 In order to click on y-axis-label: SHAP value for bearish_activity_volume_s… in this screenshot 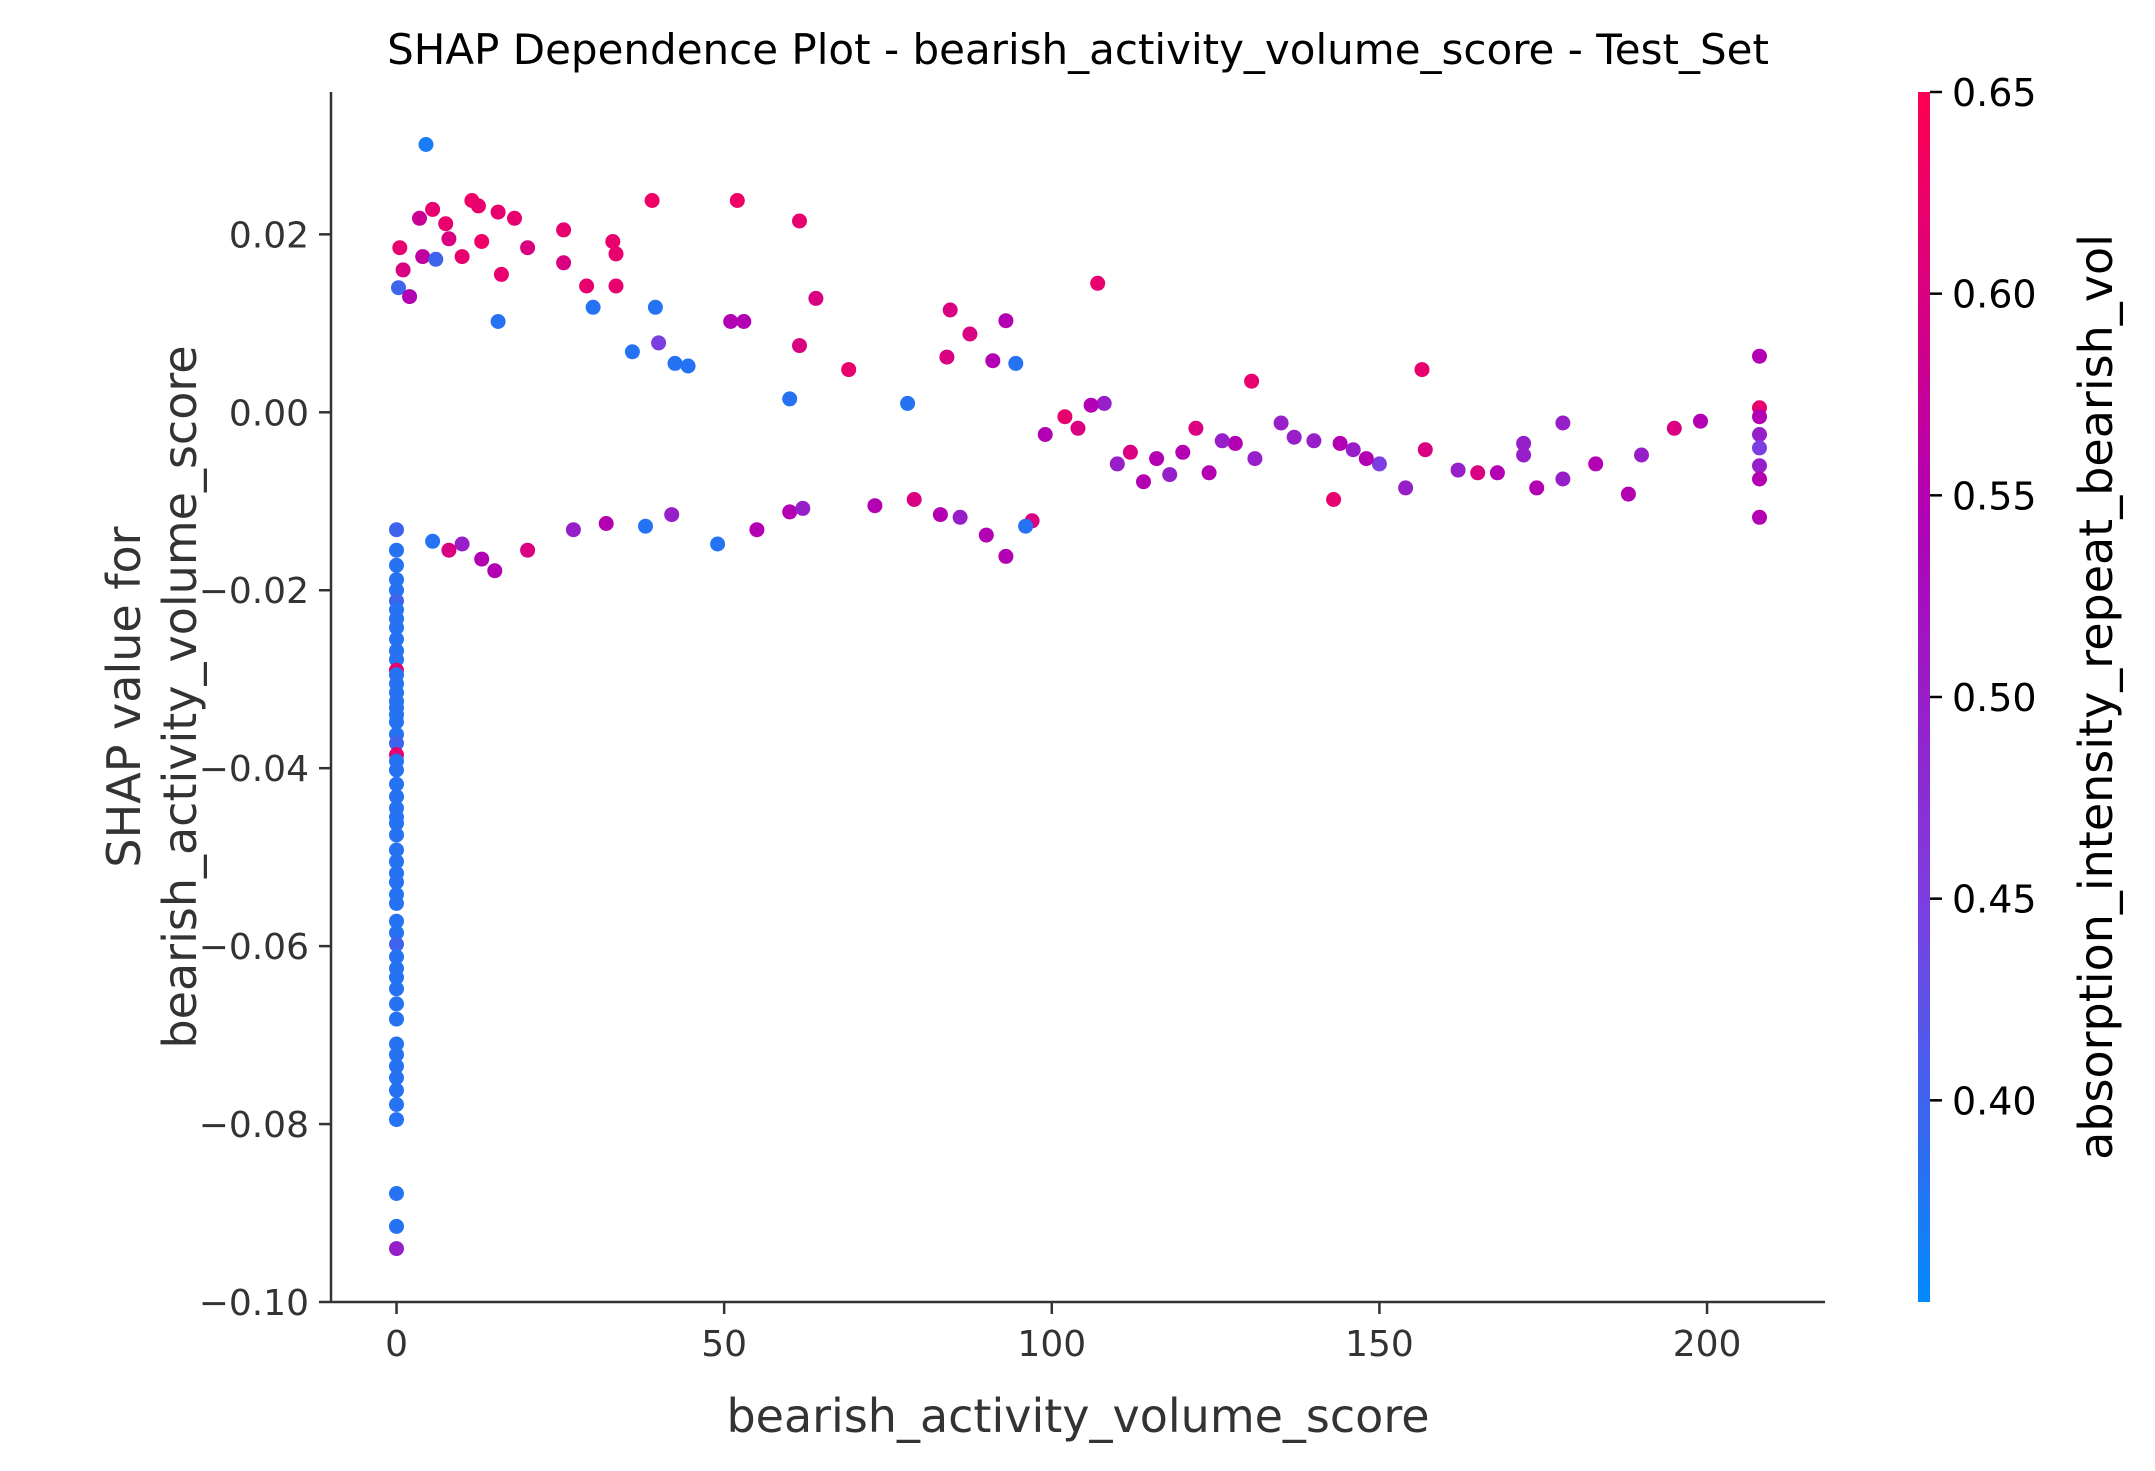, I will do `click(152, 696)`.